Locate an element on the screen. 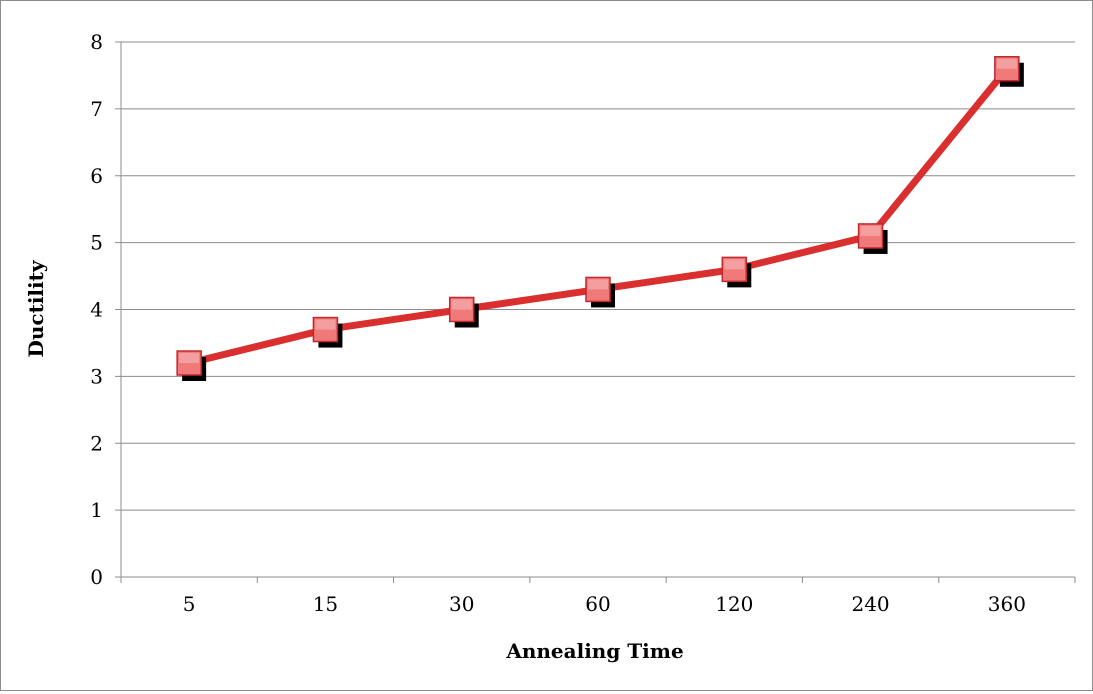 This screenshot has height=694, width=1093. y-tick-label: 8 is located at coordinates (96, 42).